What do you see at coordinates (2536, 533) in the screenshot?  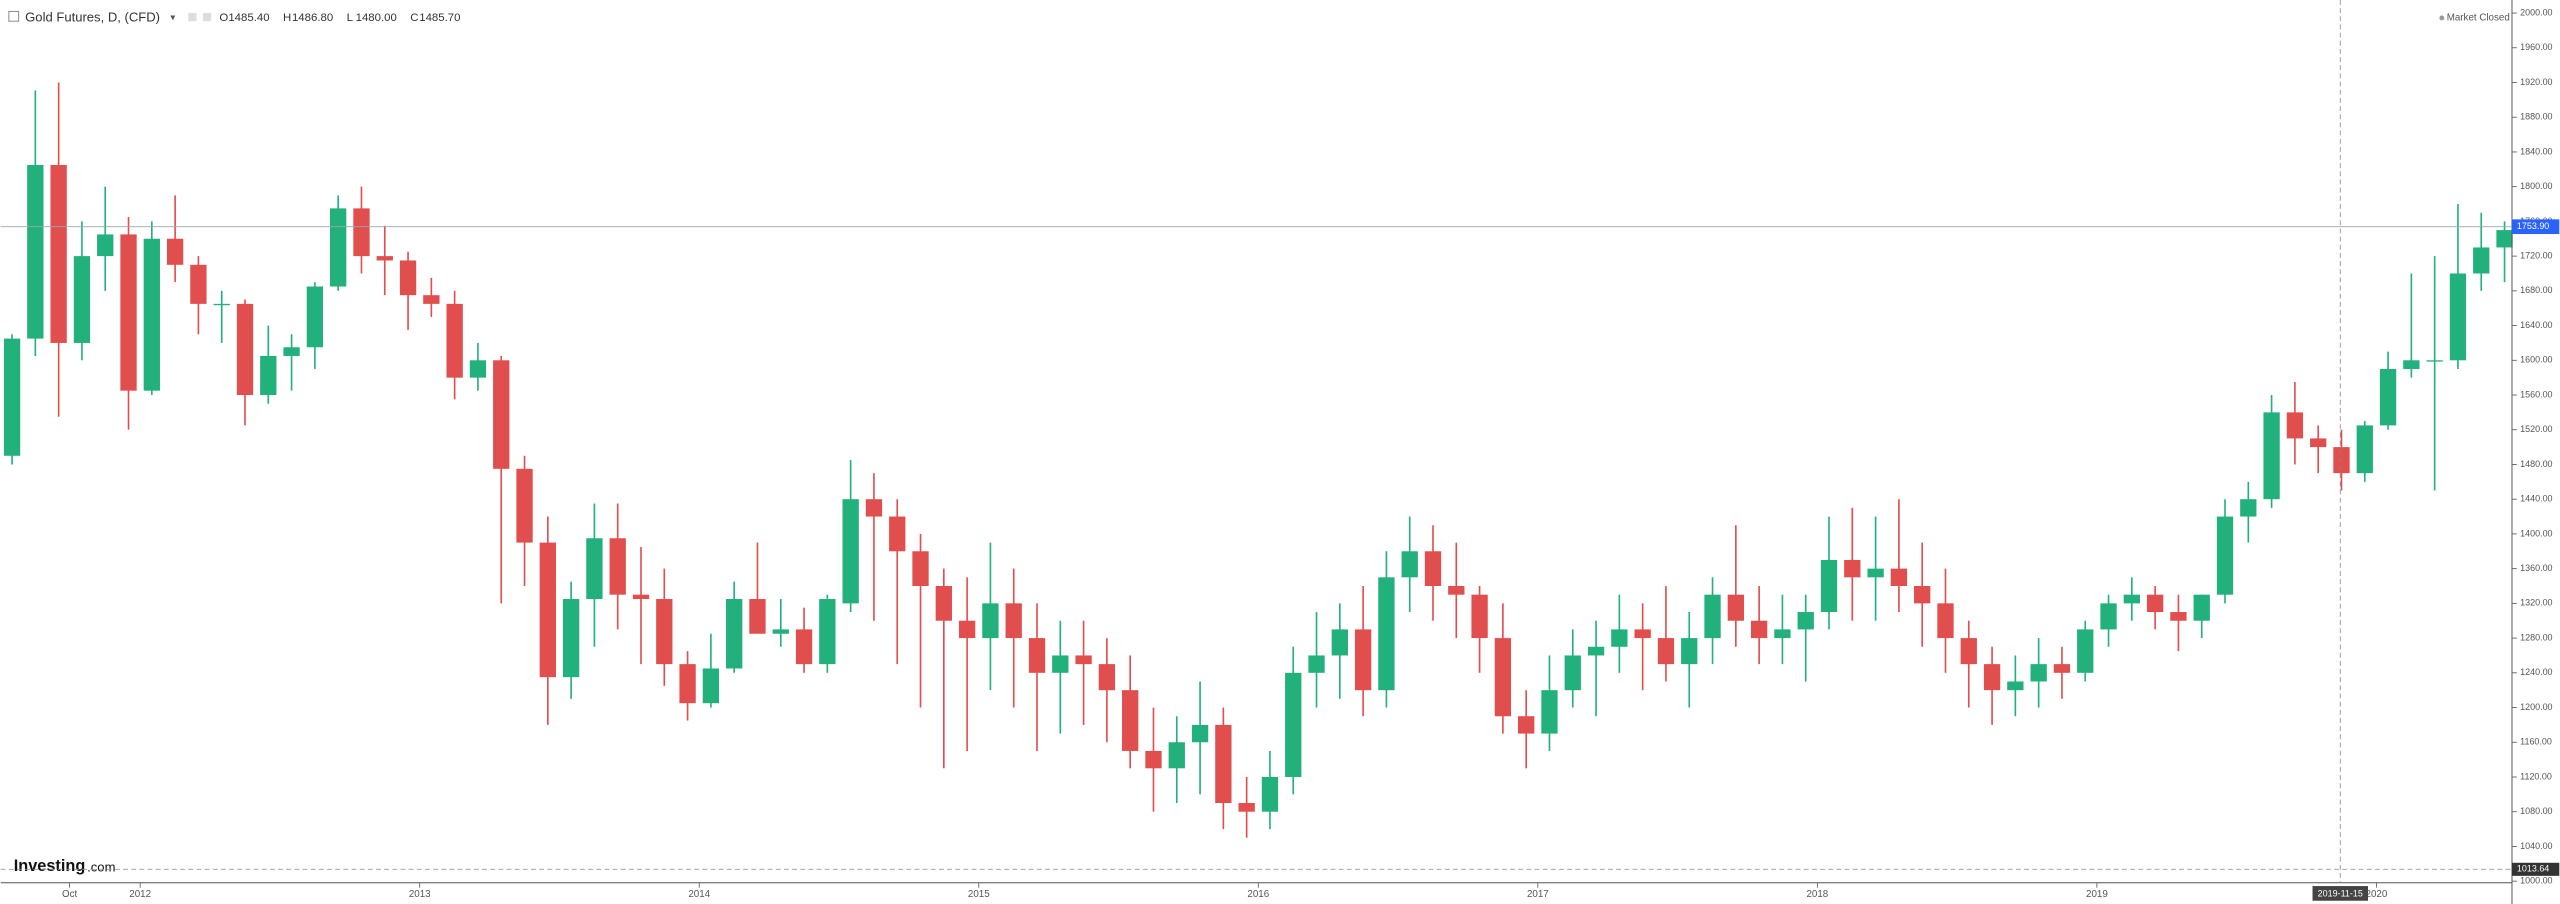 I see `y-tick-label: 1400.00` at bounding box center [2536, 533].